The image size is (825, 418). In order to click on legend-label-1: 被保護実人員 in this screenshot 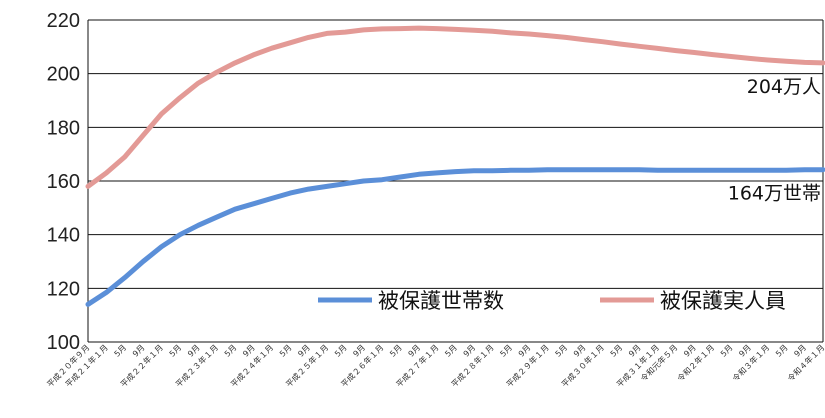, I will do `click(723, 301)`.